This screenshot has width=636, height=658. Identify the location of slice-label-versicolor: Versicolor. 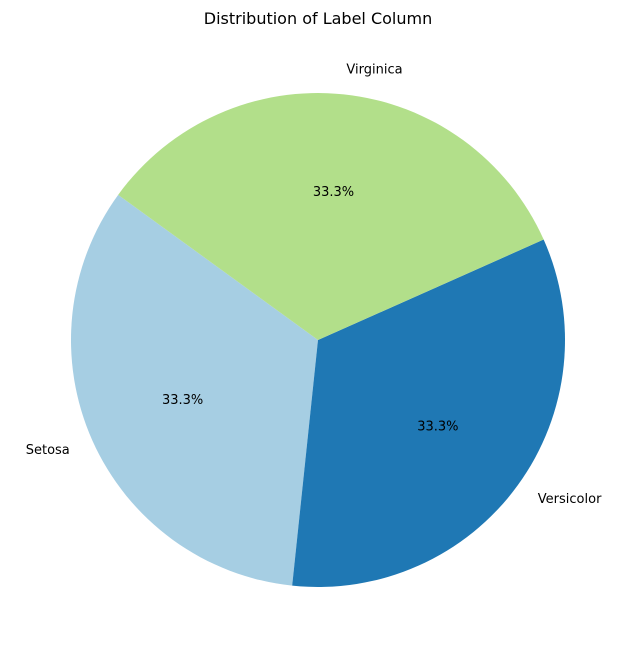
(570, 499).